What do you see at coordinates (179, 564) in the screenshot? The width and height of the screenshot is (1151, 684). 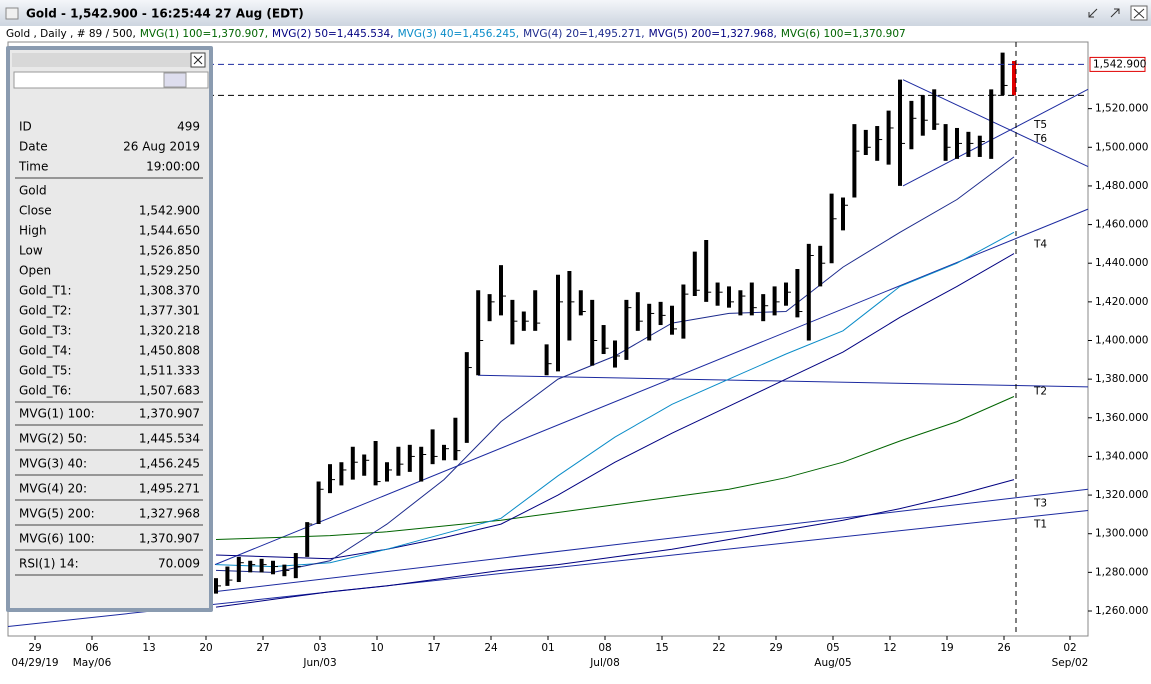 I see `panel-value: 70.009` at bounding box center [179, 564].